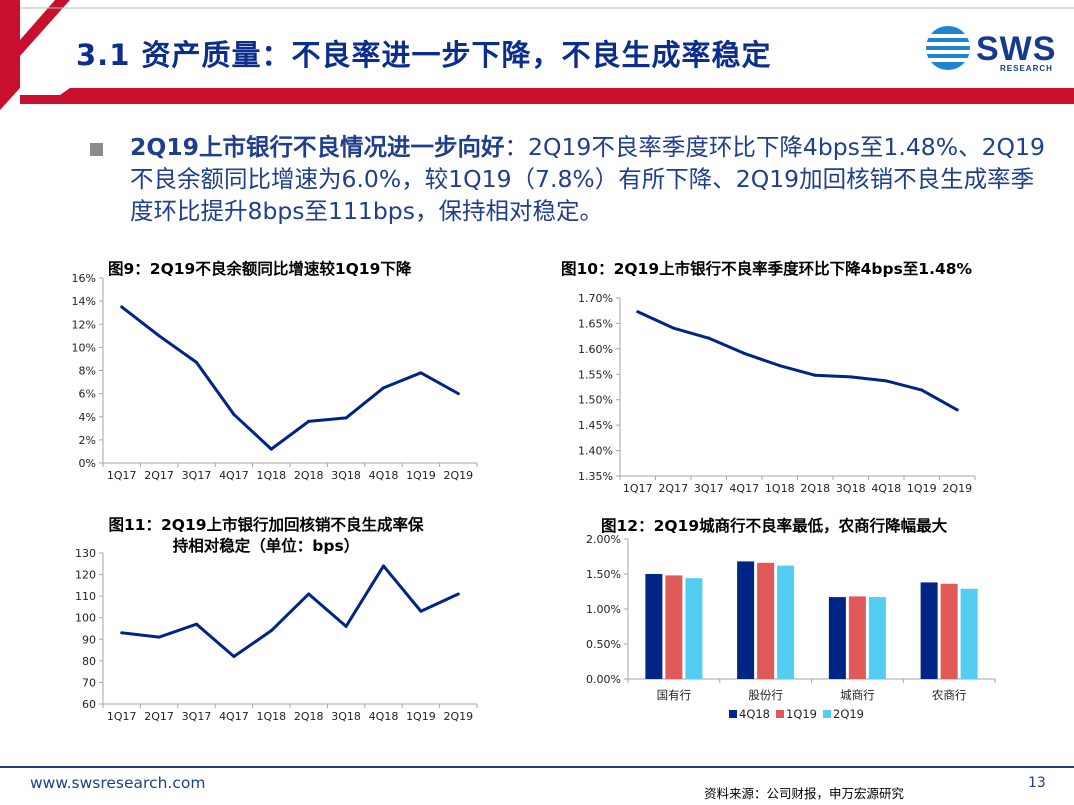 The height and width of the screenshot is (805, 1074). Describe the element at coordinates (948, 48) in the screenshot. I see `sws-logo-icon` at that location.